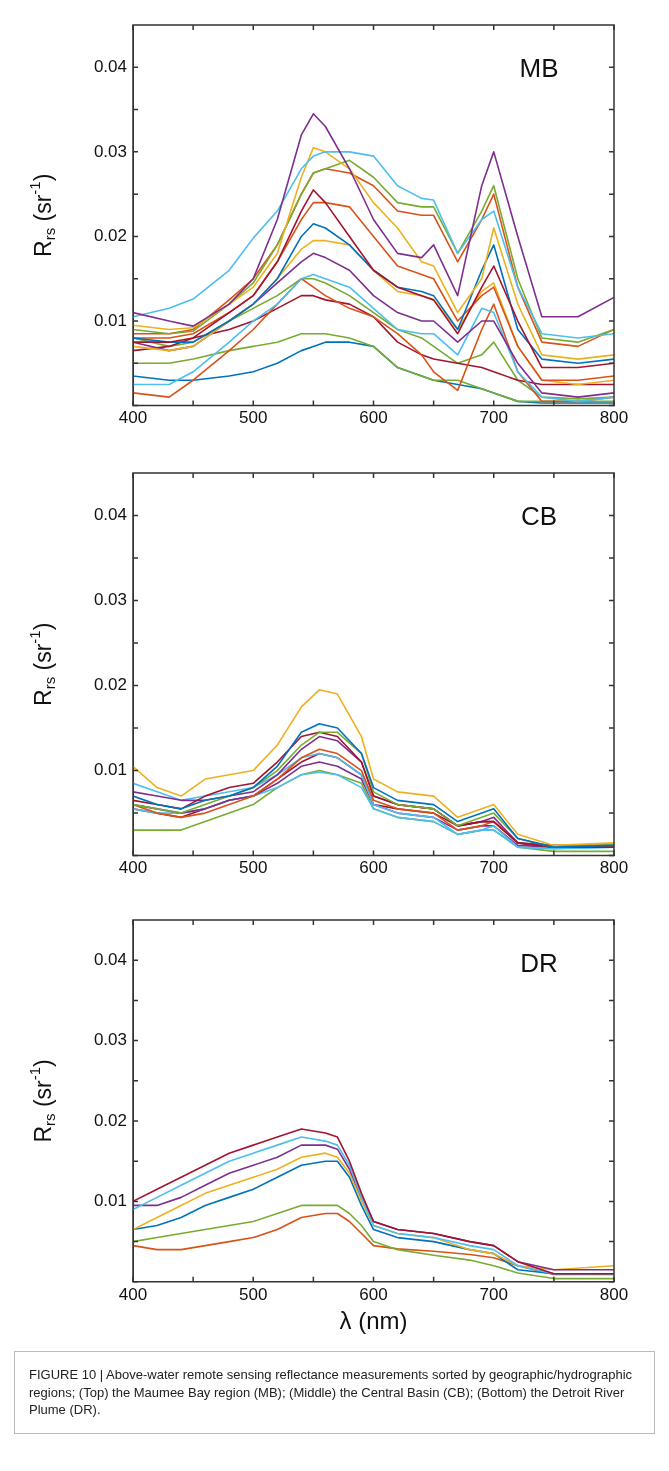  What do you see at coordinates (539, 68) in the screenshot?
I see `annotation: MB` at bounding box center [539, 68].